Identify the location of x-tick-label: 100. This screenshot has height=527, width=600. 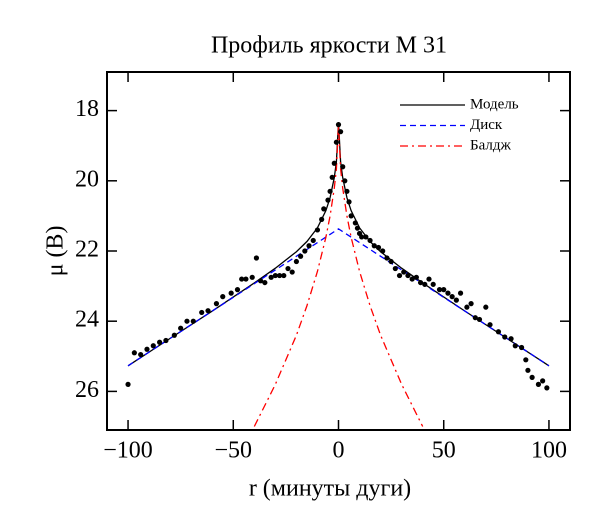
(549, 451).